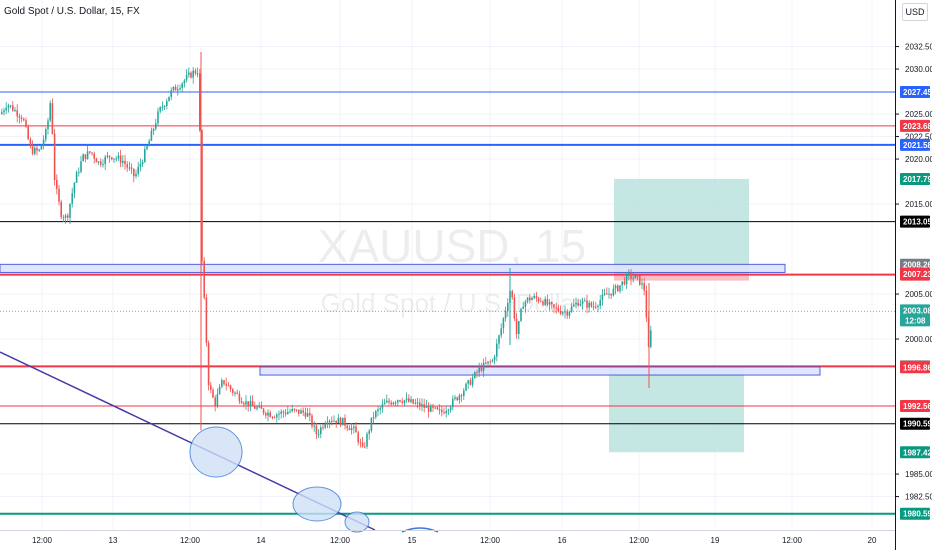  I want to click on y-tick-label: 2000.00, so click(918, 339).